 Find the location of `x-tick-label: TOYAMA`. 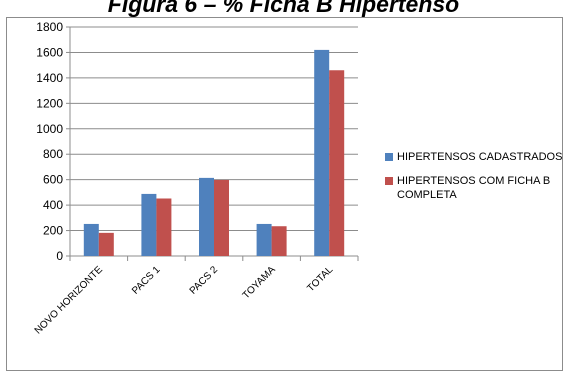

x-tick-label: TOYAMA is located at coordinates (259, 282).